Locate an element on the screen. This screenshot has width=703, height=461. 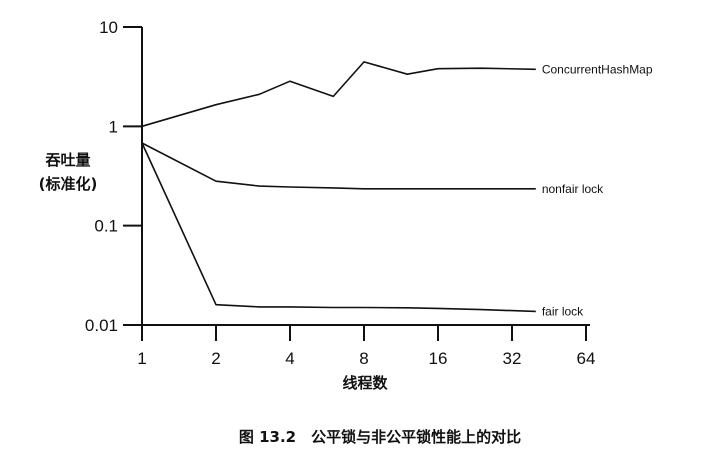
x-ticks: 1 2 4 8 16 32 64 is located at coordinates (366, 346).